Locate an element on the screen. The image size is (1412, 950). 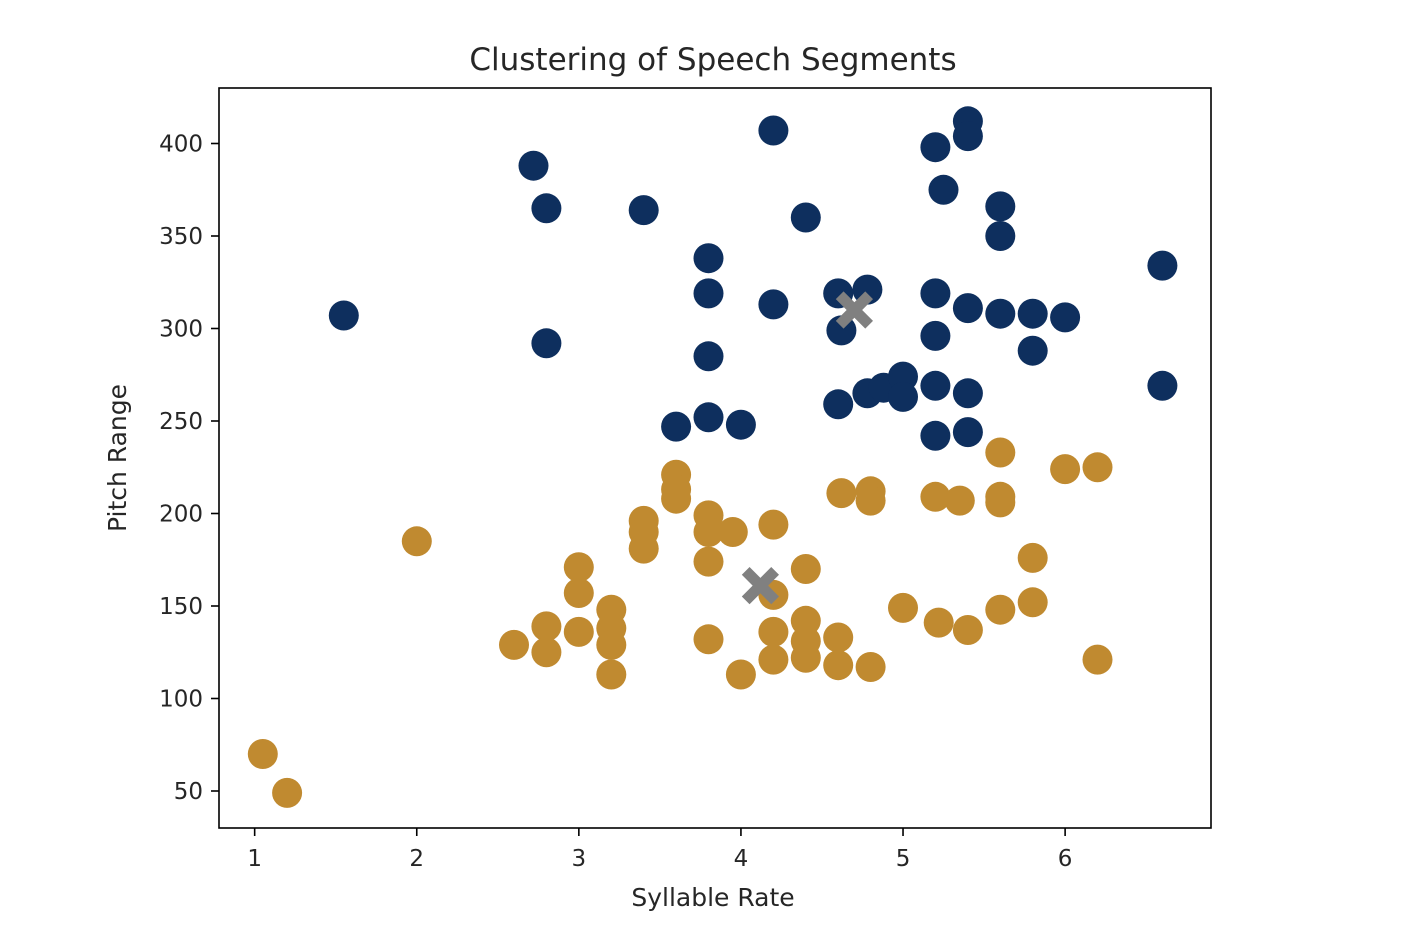
y-tick-label-3: 150 is located at coordinates (181, 607).